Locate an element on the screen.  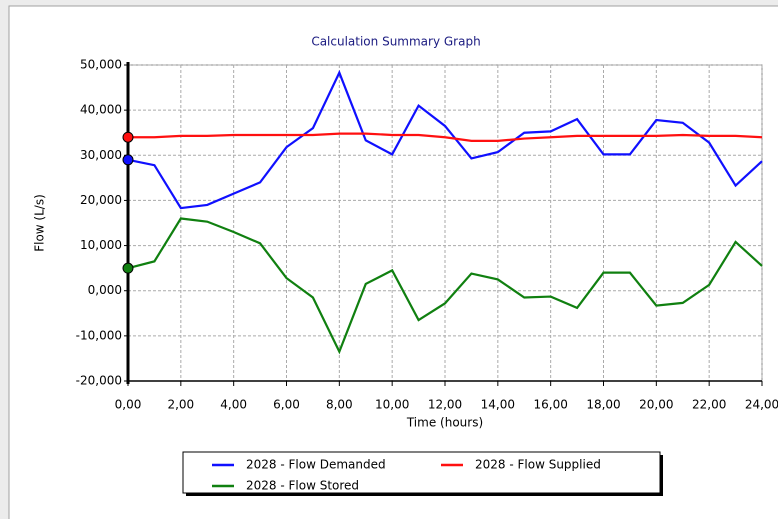
x-tick-label: 8,00 is located at coordinates (339, 405).